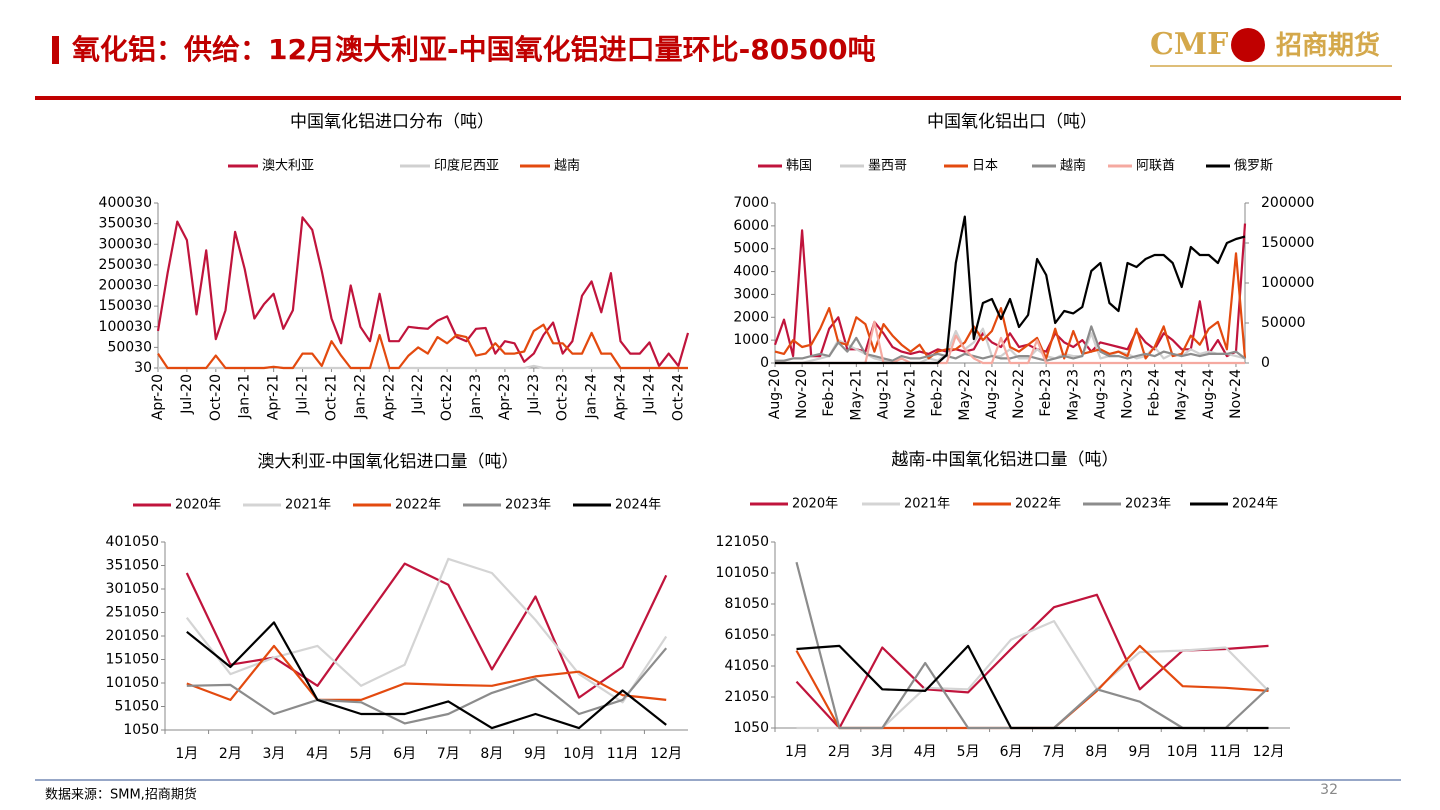  I want to click on x-tick-label: Feb-22, so click(938, 393).